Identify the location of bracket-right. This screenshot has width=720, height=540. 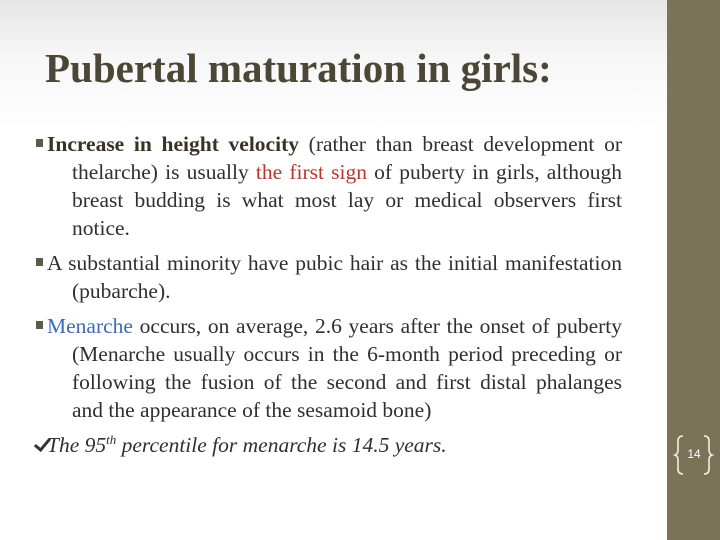
(709, 455).